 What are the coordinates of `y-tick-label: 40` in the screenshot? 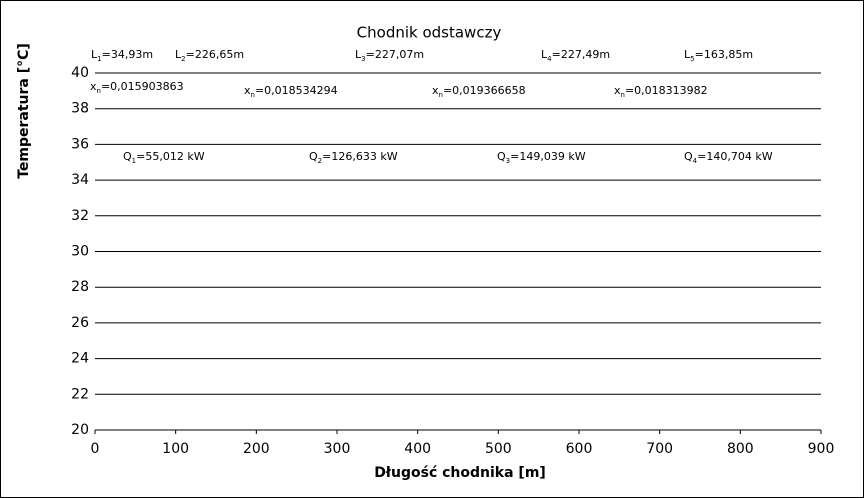 It's located at (80, 73).